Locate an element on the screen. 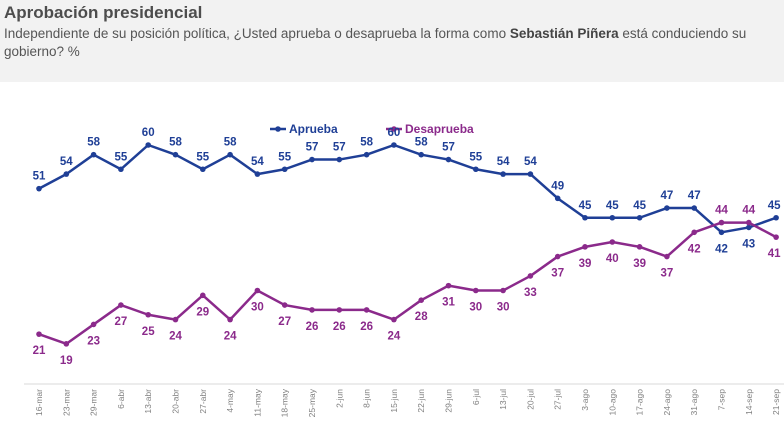 The height and width of the screenshot is (440, 784). x-tick-label: 11-may is located at coordinates (257, 402).